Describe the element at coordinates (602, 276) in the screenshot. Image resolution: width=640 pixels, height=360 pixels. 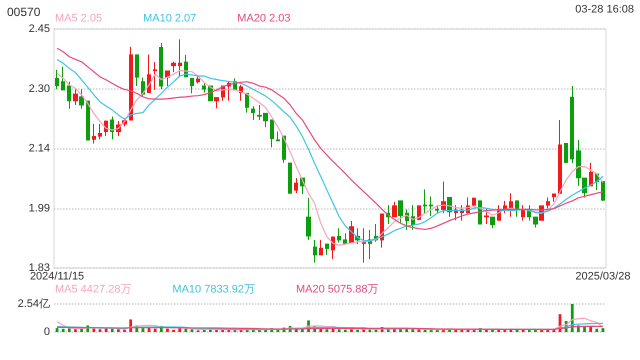
I see `x-tick-label: 2025/03/28` at that location.